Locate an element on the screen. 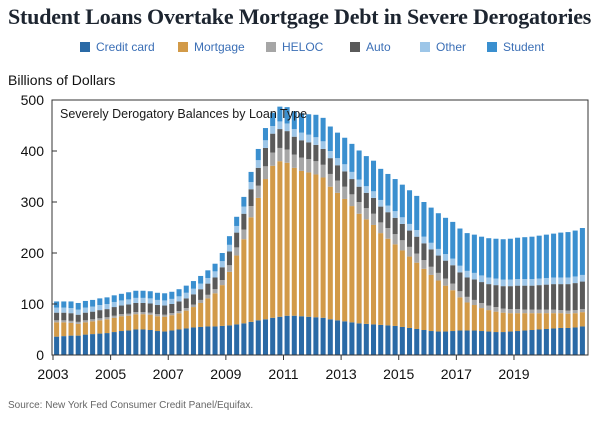  legend-item-heloc: HELOC is located at coordinates (294, 47).